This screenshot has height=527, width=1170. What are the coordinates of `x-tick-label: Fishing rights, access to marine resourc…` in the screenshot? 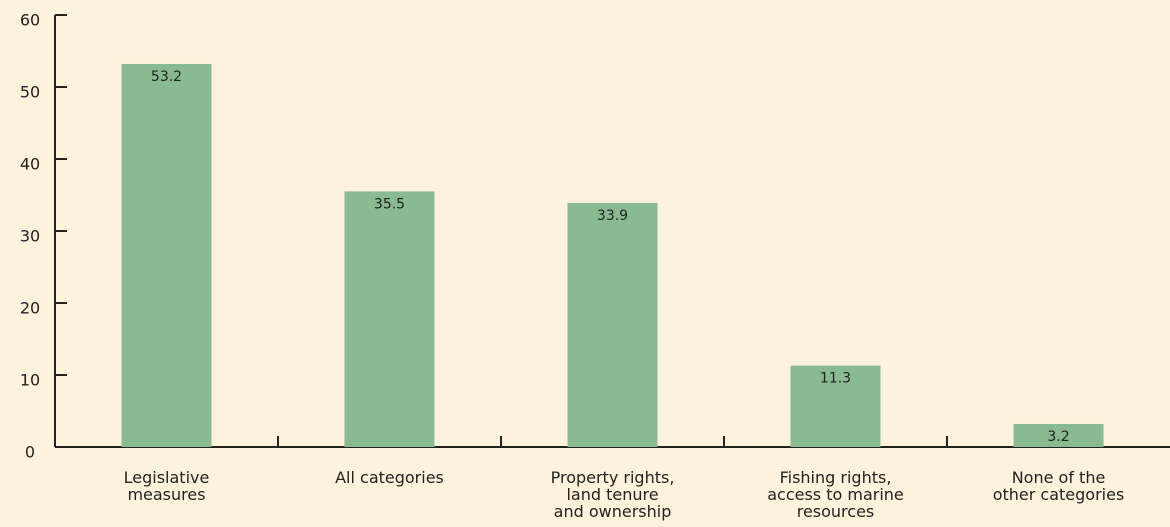 It's located at (835, 494).